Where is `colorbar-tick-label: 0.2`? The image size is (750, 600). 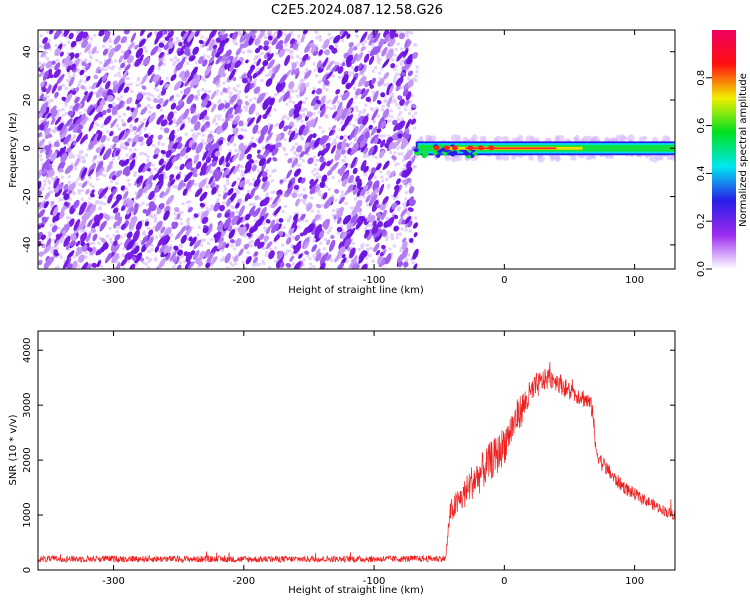 colorbar-tick-label: 0.2 is located at coordinates (701, 221).